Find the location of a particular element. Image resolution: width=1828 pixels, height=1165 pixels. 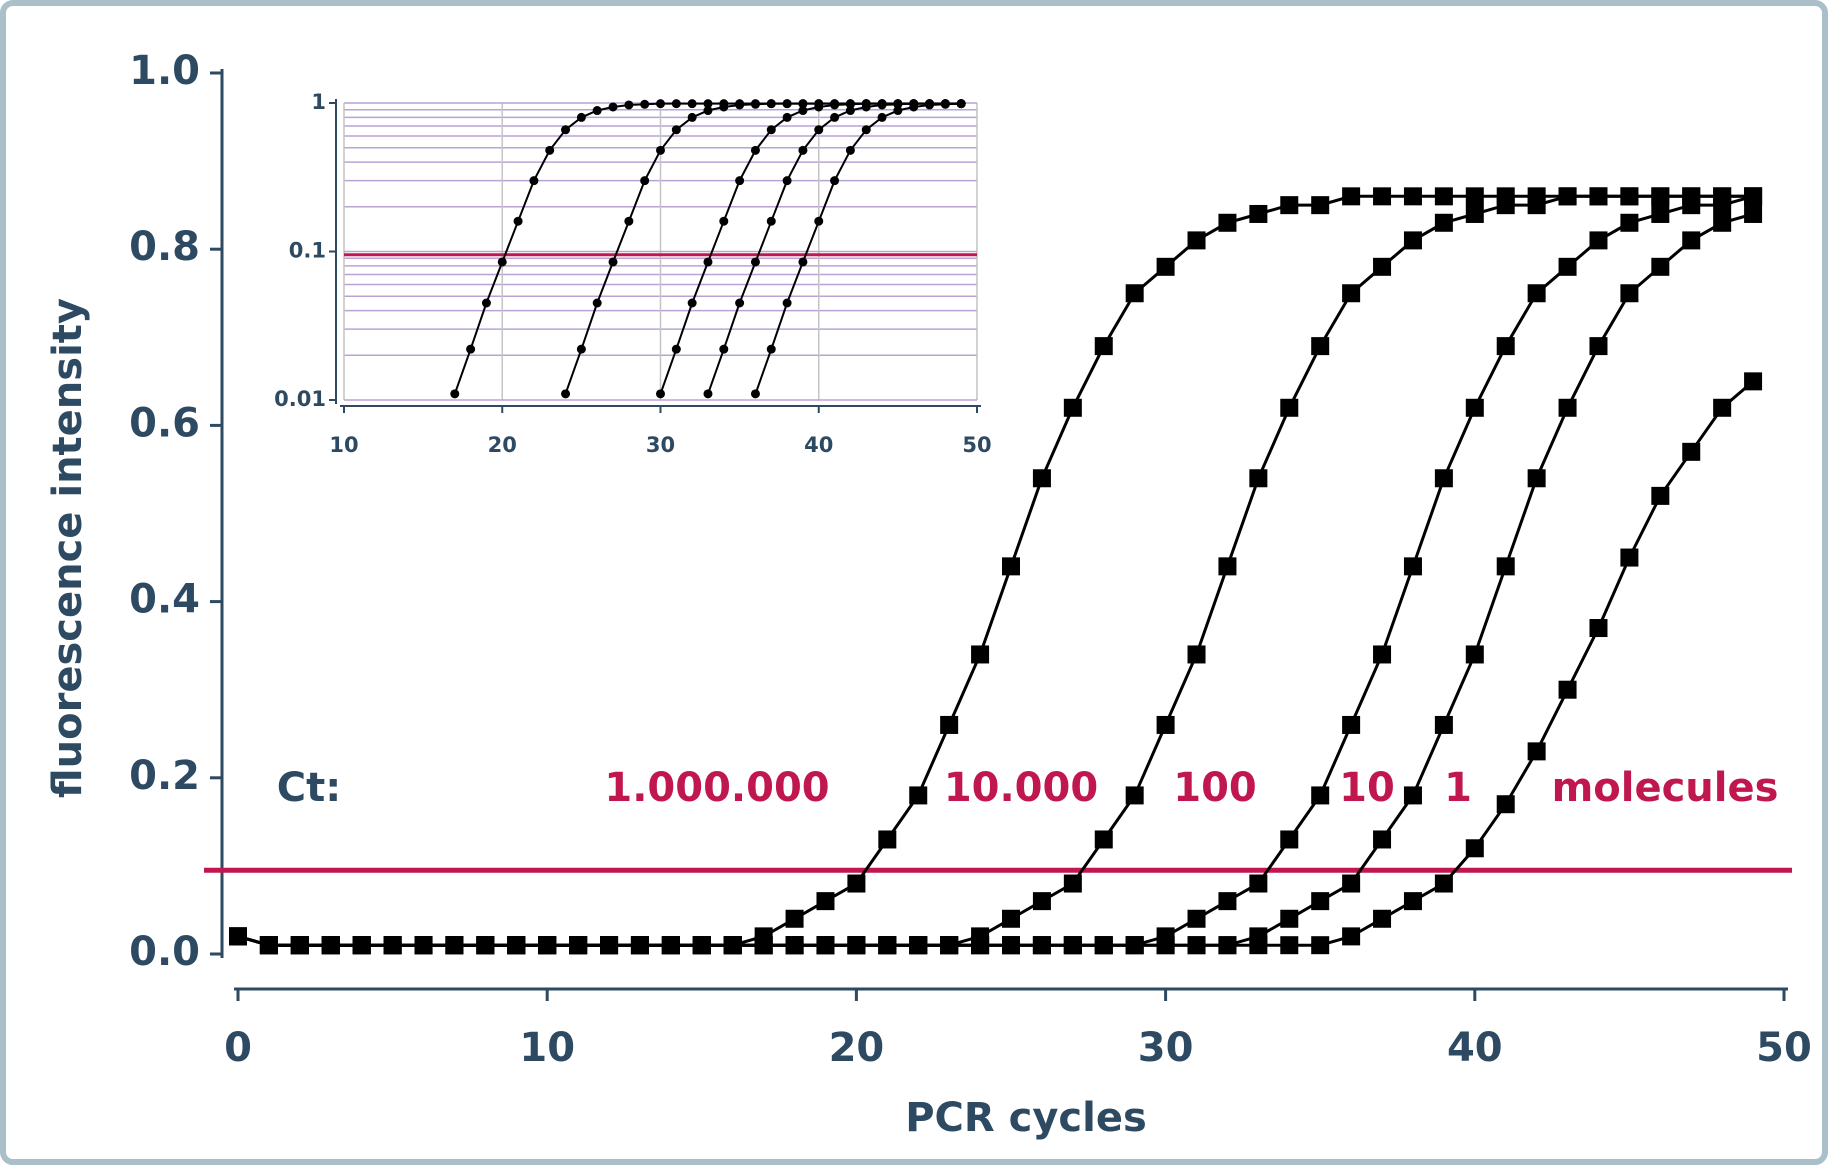

y-tick-label: 0.1 is located at coordinates (307, 251).